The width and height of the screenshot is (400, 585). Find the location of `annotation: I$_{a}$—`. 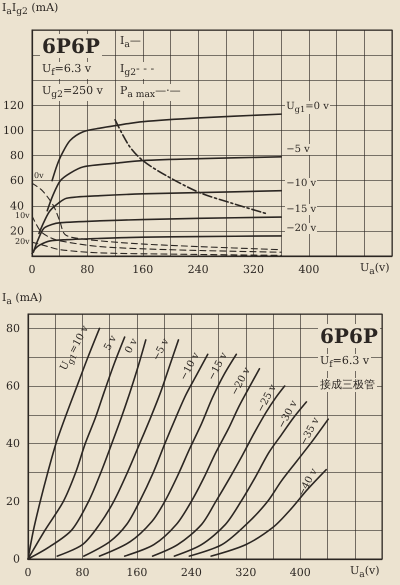

annotation: I$_{a}$— is located at coordinates (130, 43).